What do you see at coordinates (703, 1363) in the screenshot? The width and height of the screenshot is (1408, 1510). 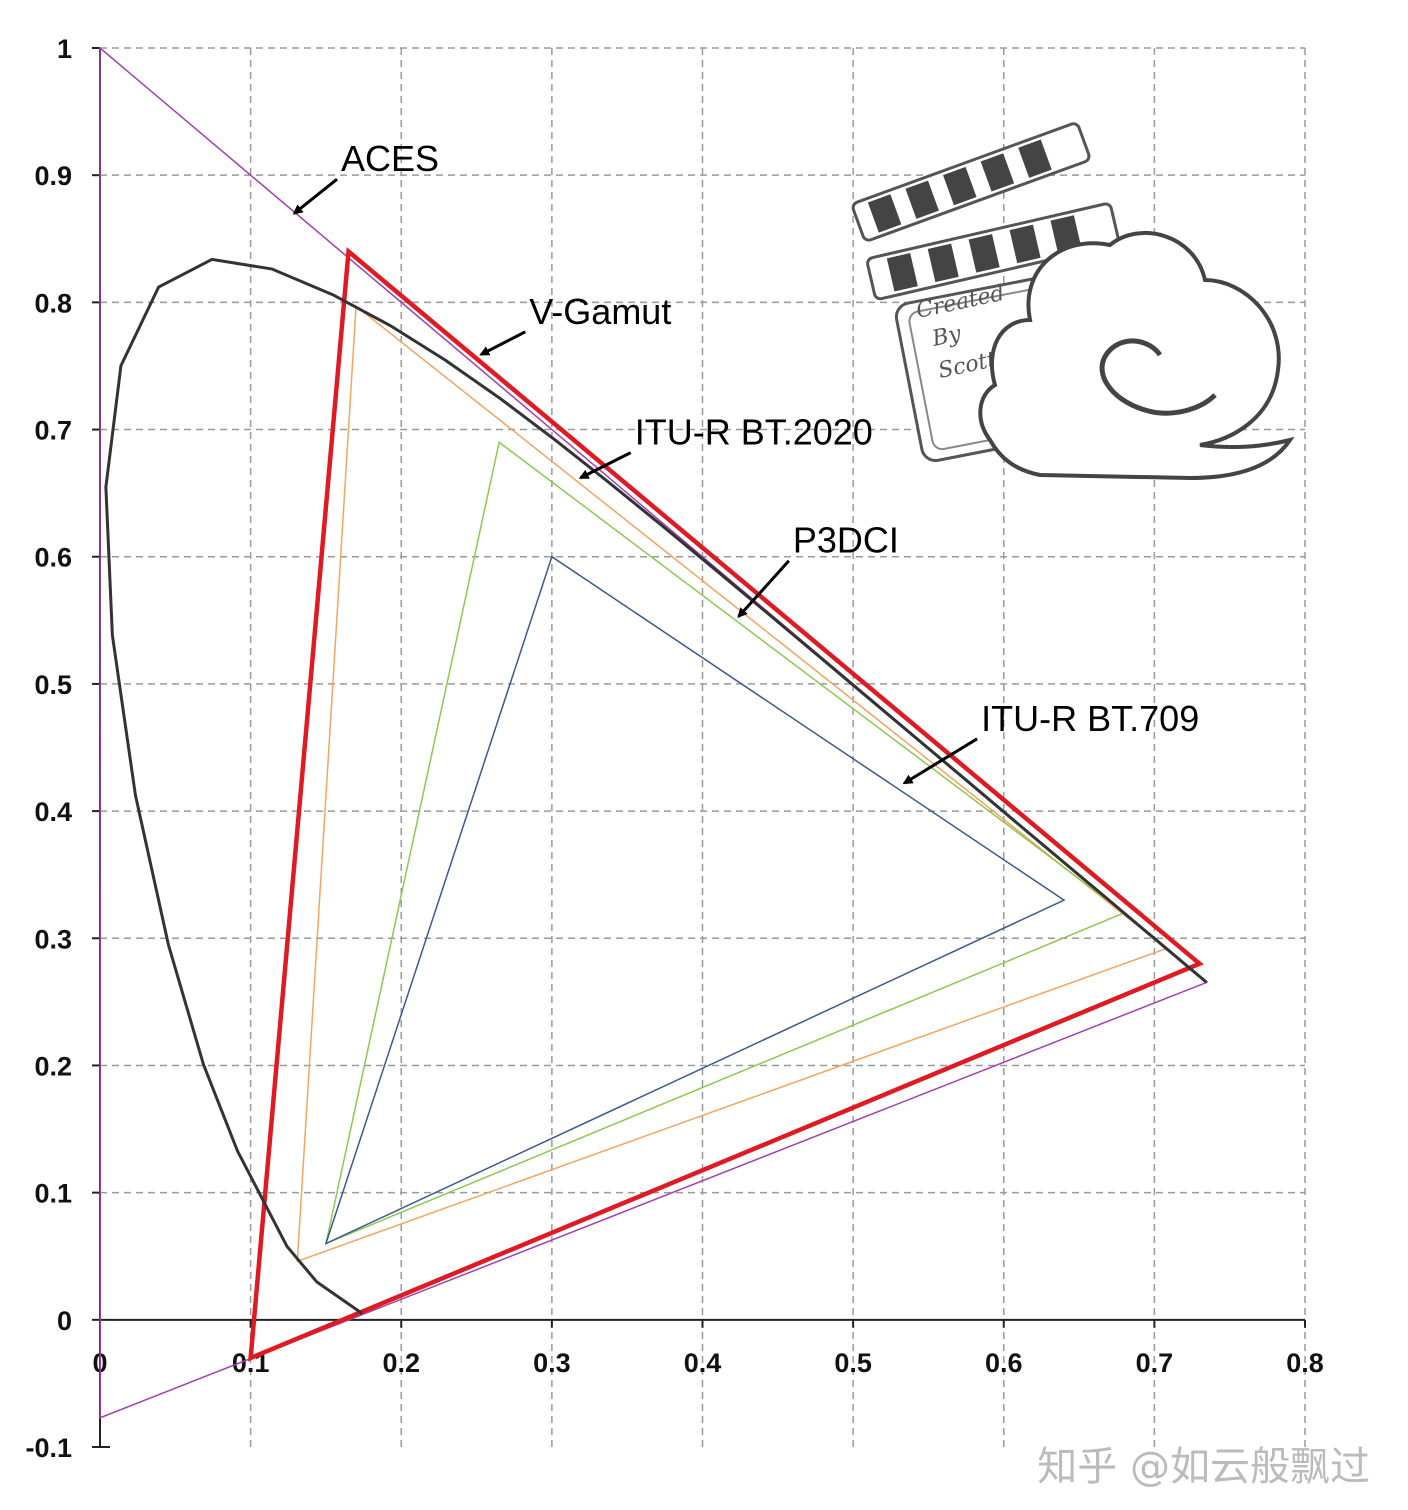 I see `x-tick-label: 0.4` at bounding box center [703, 1363].